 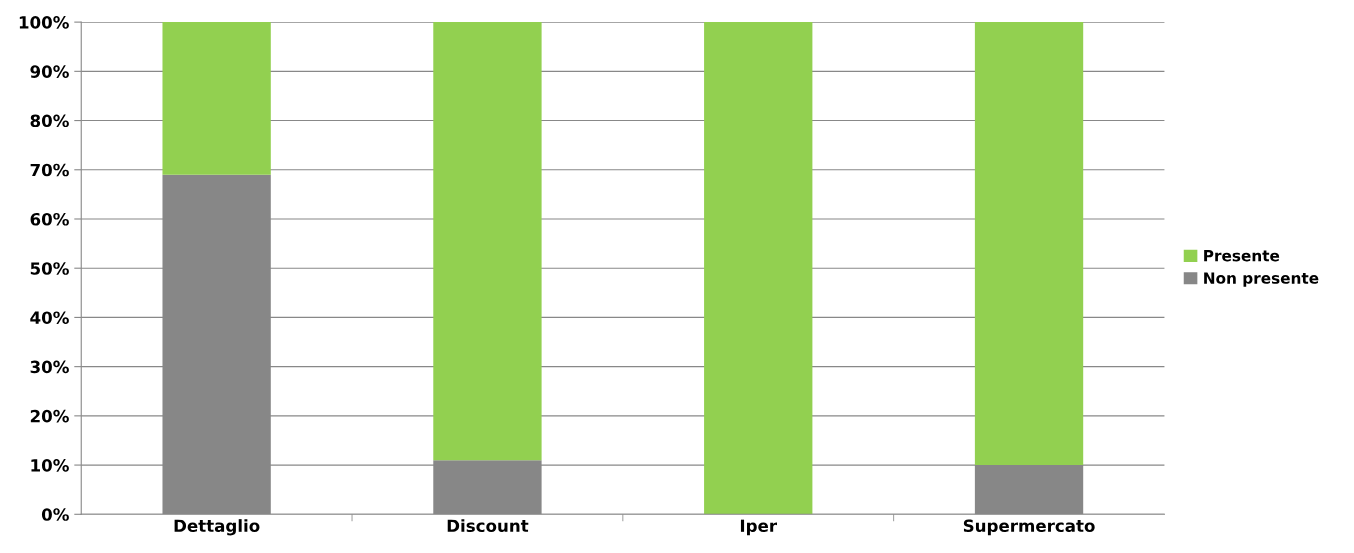 I want to click on x-tick-label: Supermercato, so click(x=1029, y=527).